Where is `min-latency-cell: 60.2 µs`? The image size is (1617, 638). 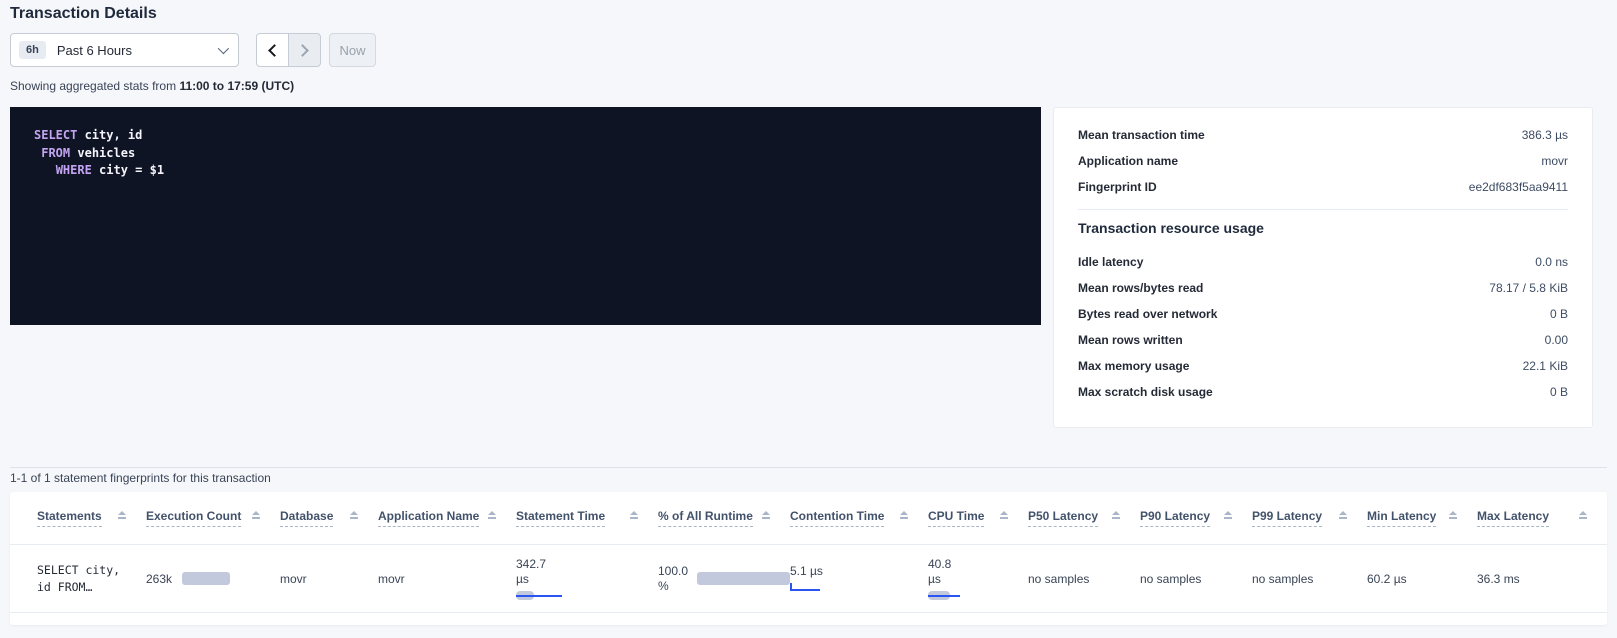
min-latency-cell: 60.2 µs is located at coordinates (1387, 578).